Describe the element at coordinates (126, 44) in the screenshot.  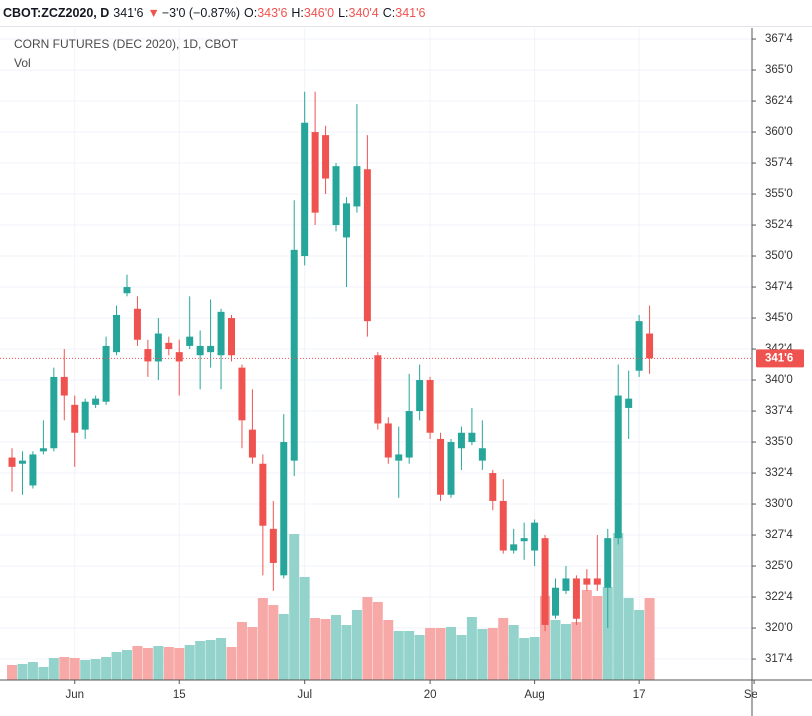
I see `chart-title: CORN FUTURES (DEC 2020), 1D, CBOT` at that location.